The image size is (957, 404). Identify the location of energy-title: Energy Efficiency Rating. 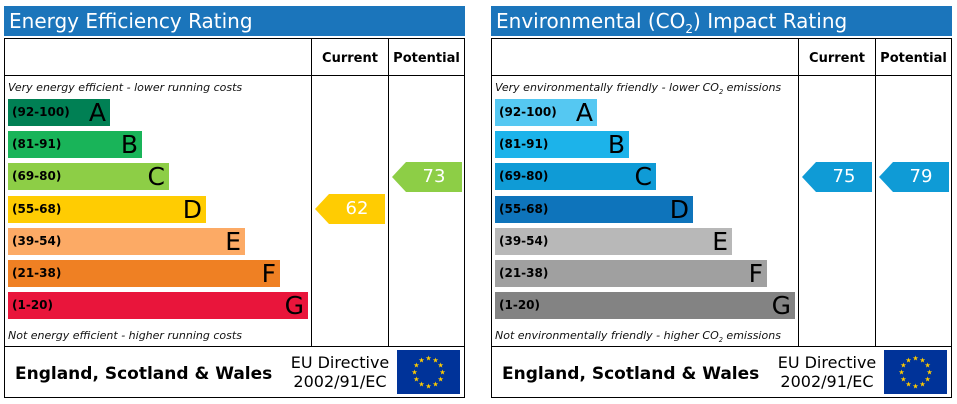
(234, 21).